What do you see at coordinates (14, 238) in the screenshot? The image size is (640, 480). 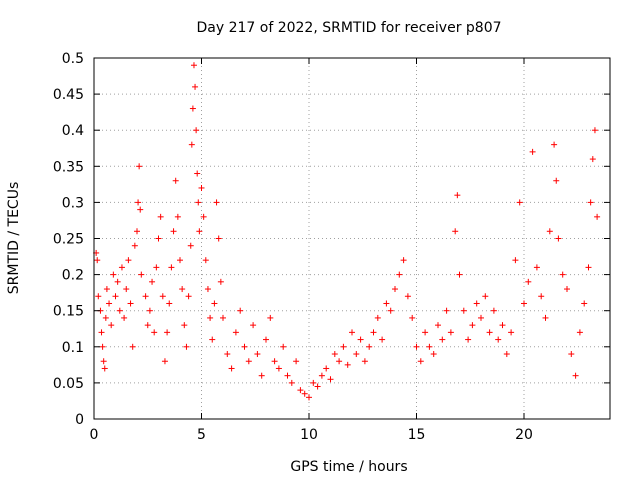 I see `y-axis-label: SRMTID / TECUs` at bounding box center [14, 238].